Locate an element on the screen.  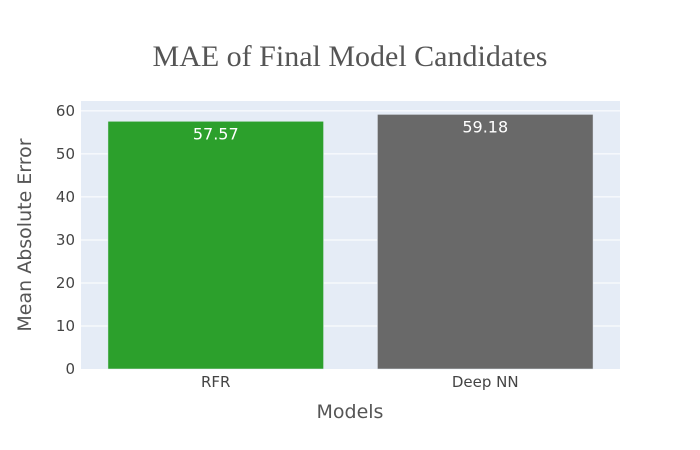
x-axis-ticks: RFR Deep NN is located at coordinates (360, 382).